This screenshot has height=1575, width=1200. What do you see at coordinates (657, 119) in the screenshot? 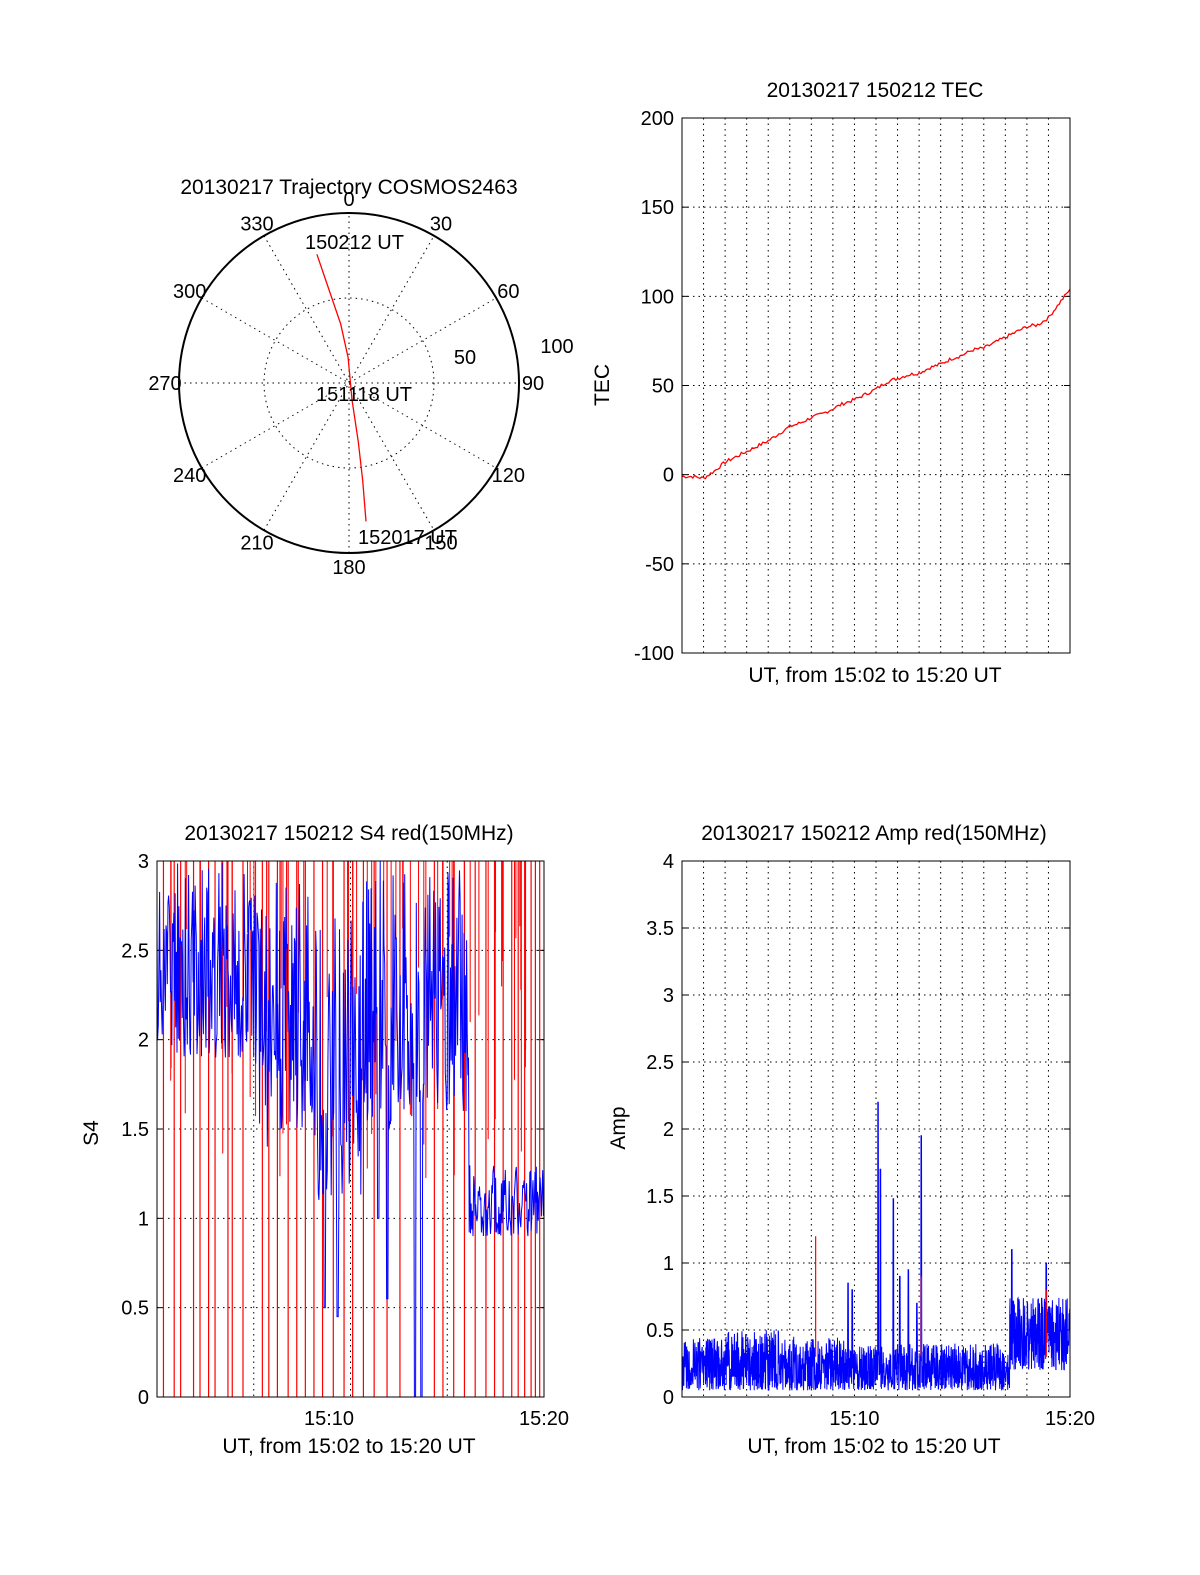
I see `y-tick-label: 200` at bounding box center [657, 119].